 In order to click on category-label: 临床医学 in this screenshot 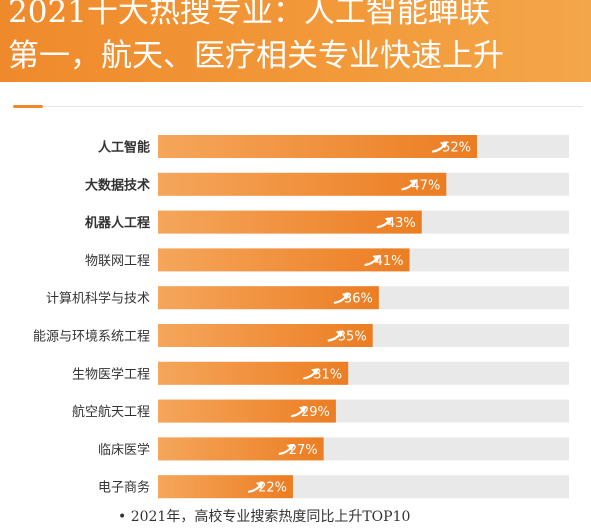, I will do `click(124, 450)`.